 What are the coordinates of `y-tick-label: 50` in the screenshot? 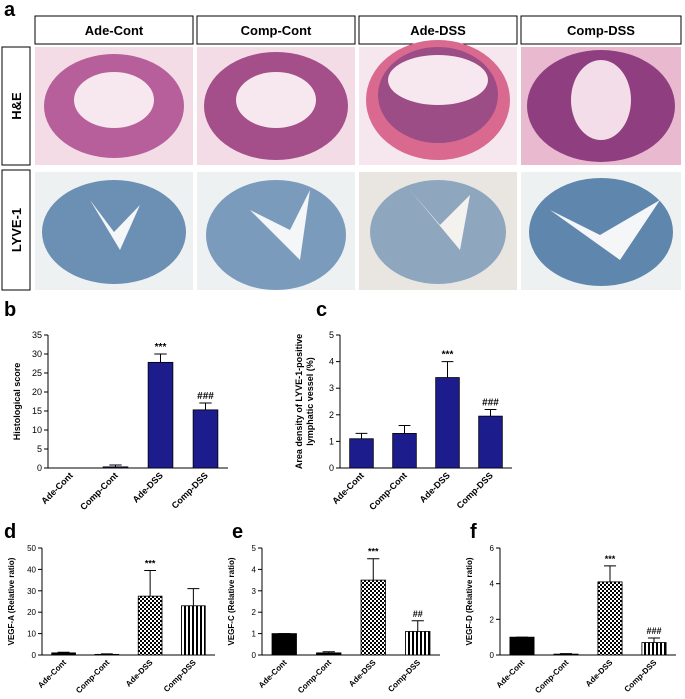 It's located at (31, 548).